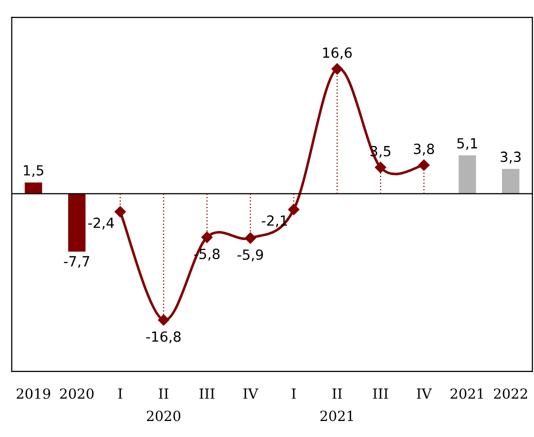 The width and height of the screenshot is (534, 437). I want to click on text: 2020, so click(163, 416).